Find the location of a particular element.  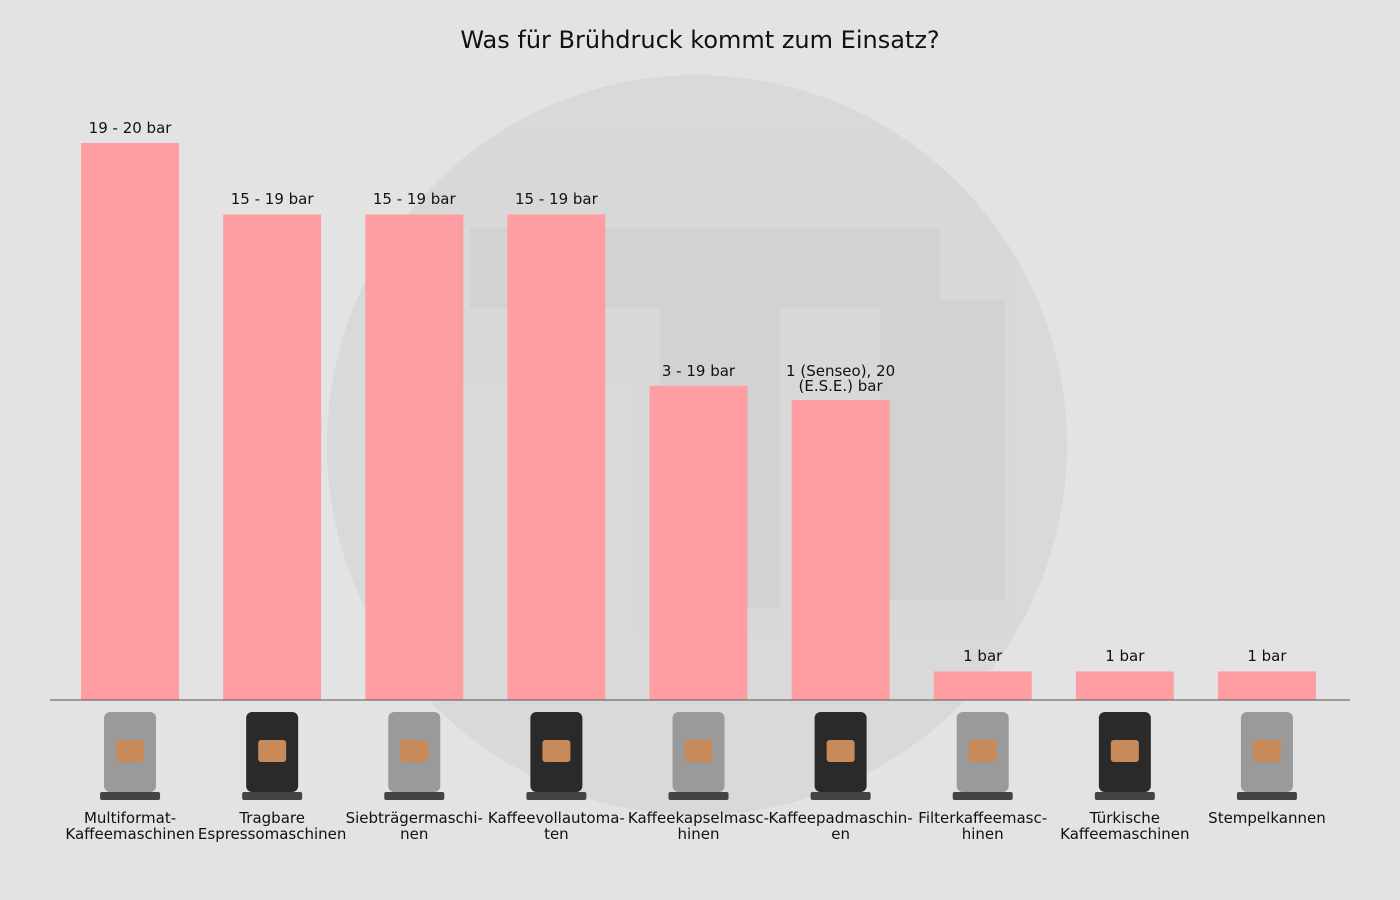

x-tick-label: Siebträgermaschi- nen is located at coordinates (414, 826).